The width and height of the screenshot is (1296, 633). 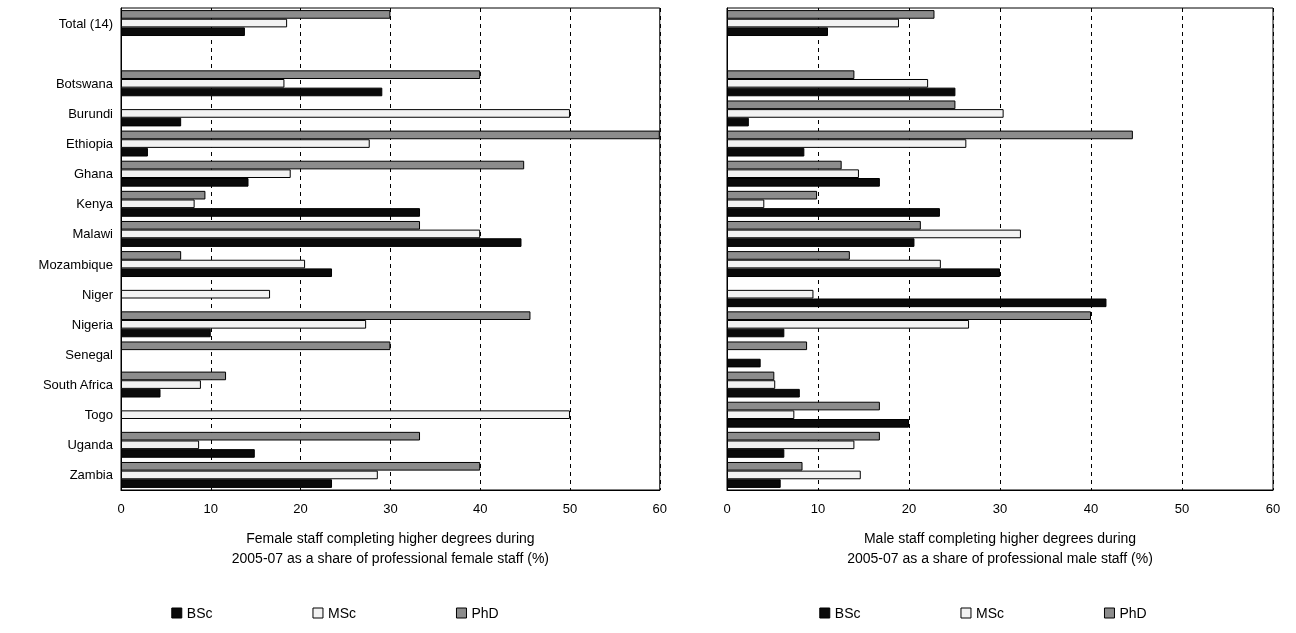 I want to click on y-tick-label: Burundi, so click(x=91, y=113).